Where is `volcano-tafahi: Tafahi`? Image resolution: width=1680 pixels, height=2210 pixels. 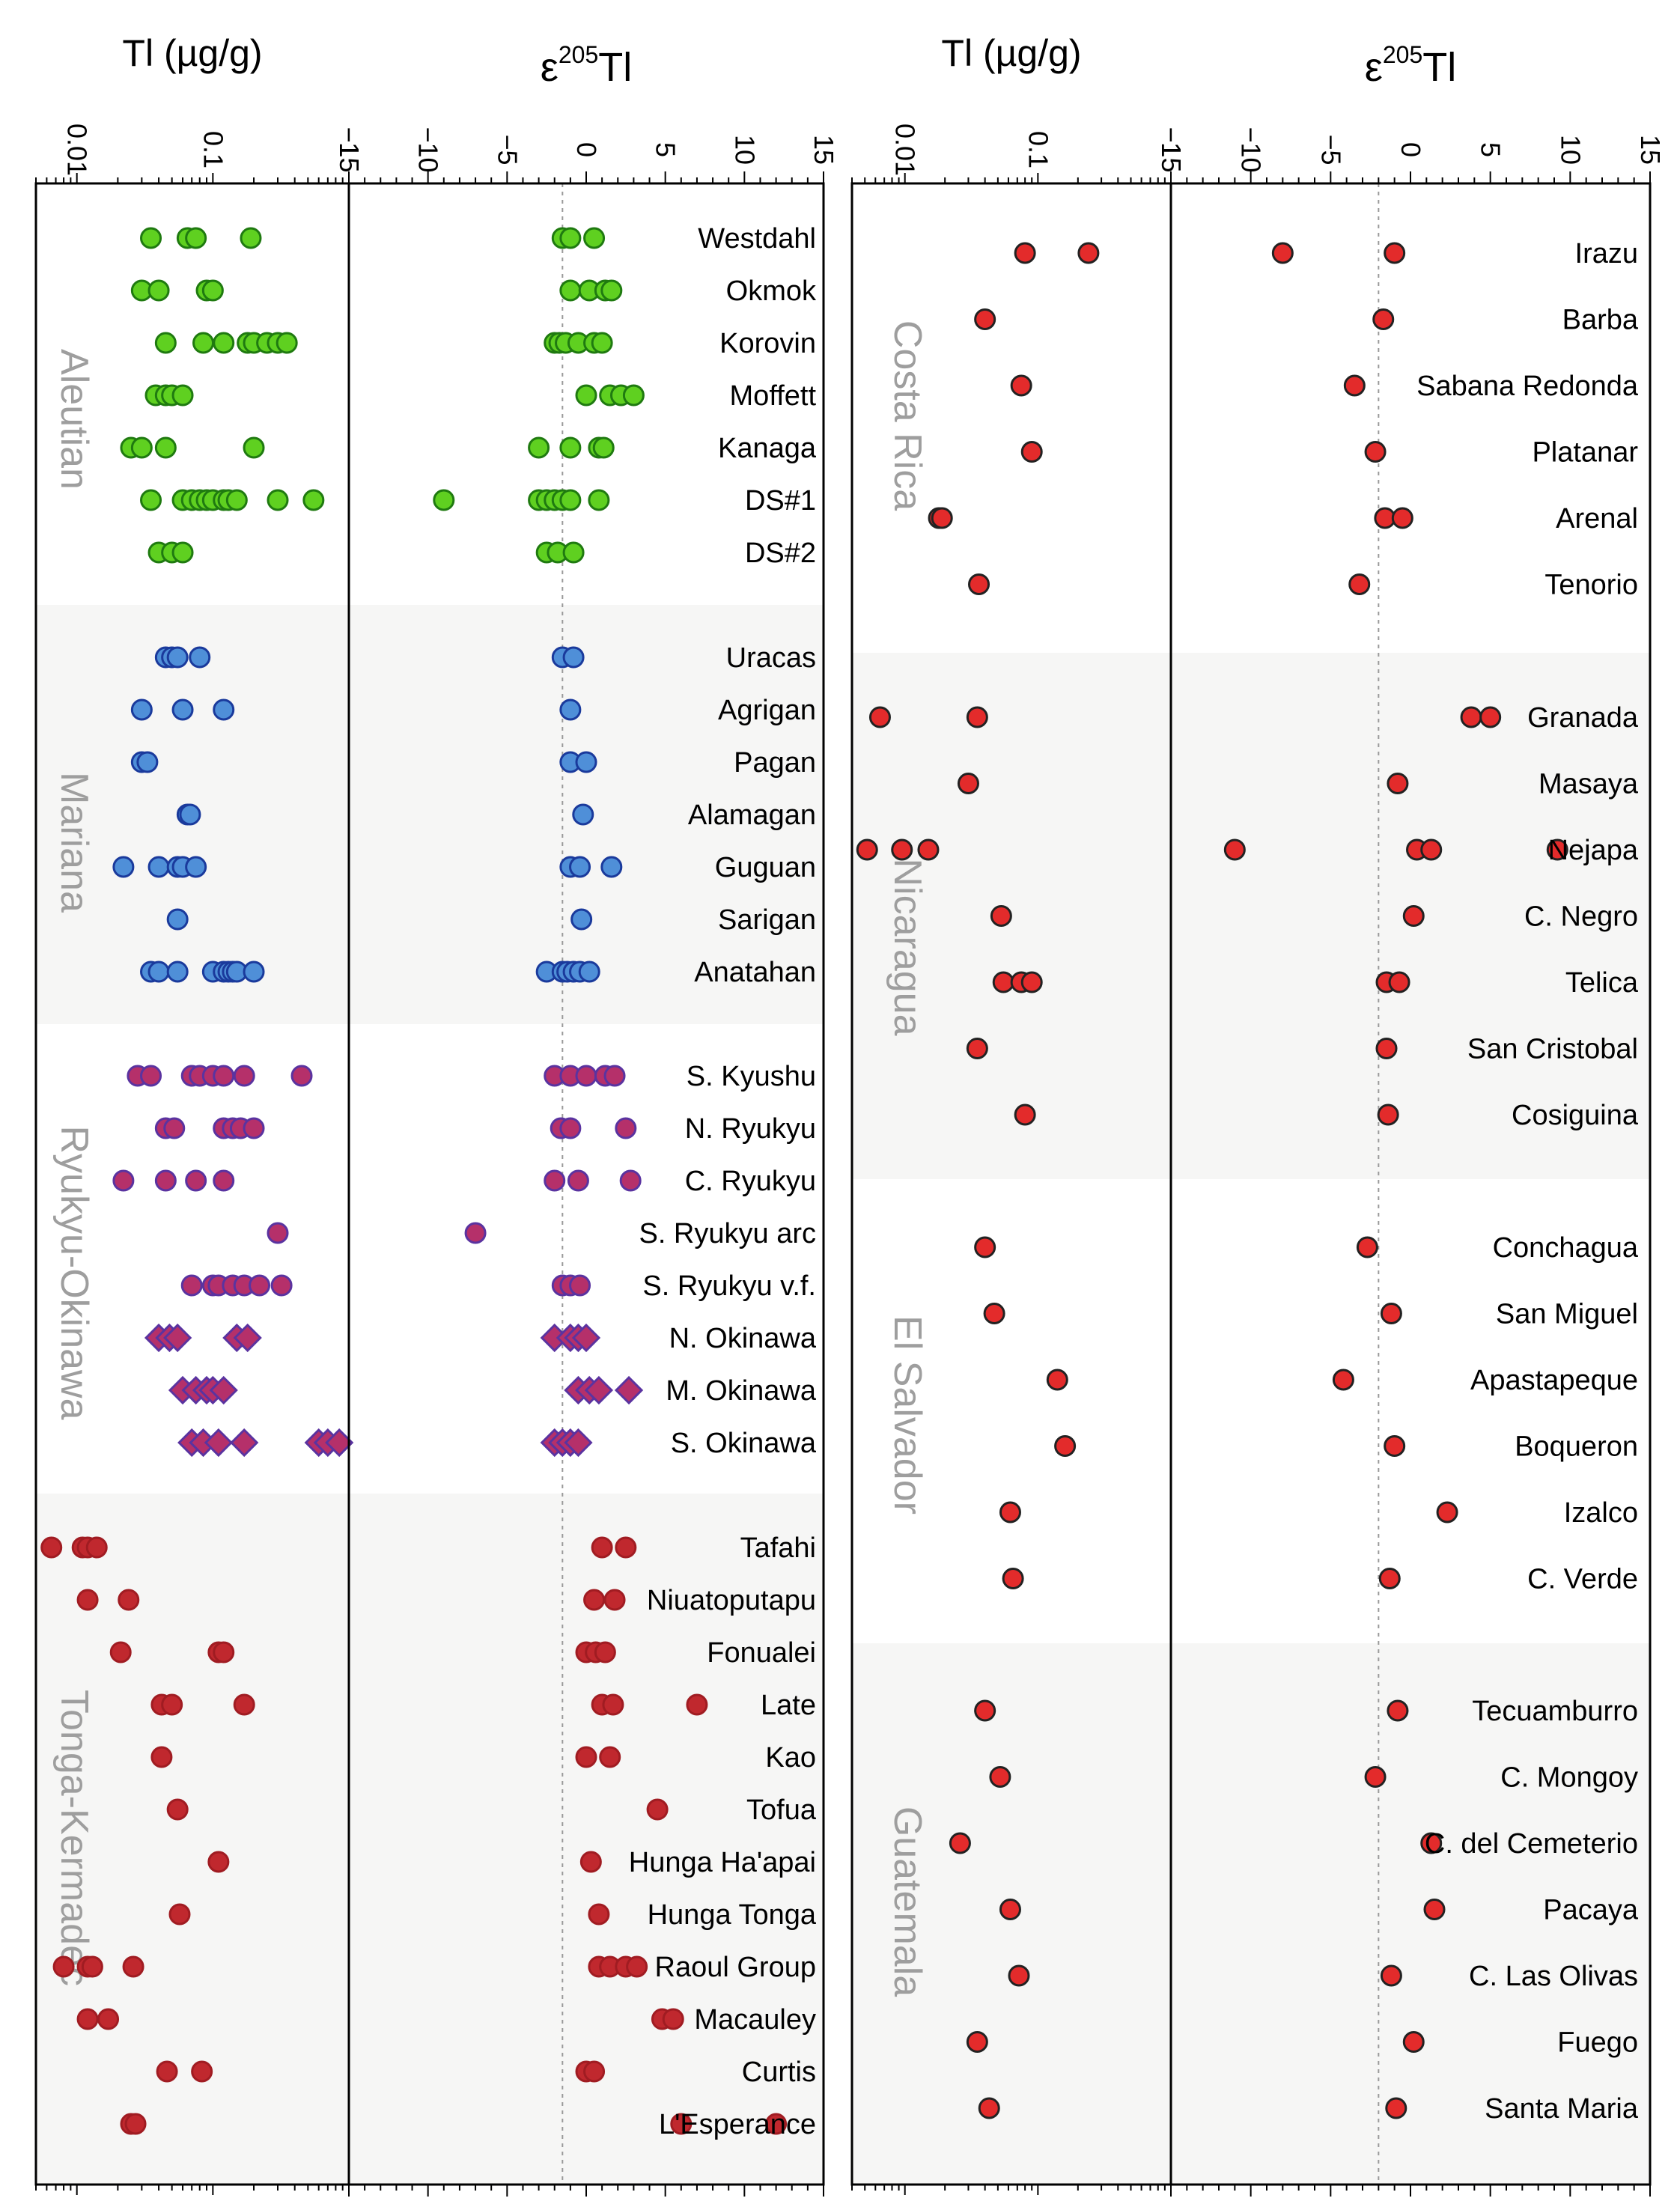 volcano-tafahi: Tafahi is located at coordinates (428, 1548).